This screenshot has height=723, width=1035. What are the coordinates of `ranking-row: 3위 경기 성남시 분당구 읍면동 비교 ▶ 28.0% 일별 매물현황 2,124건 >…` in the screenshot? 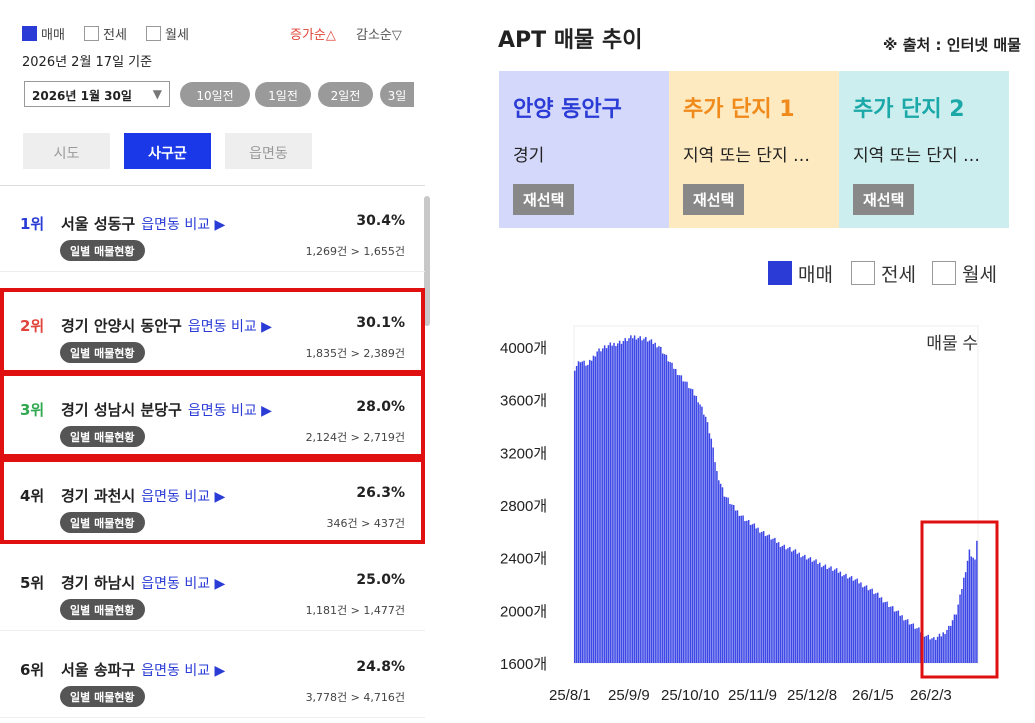 It's located at (212, 415).